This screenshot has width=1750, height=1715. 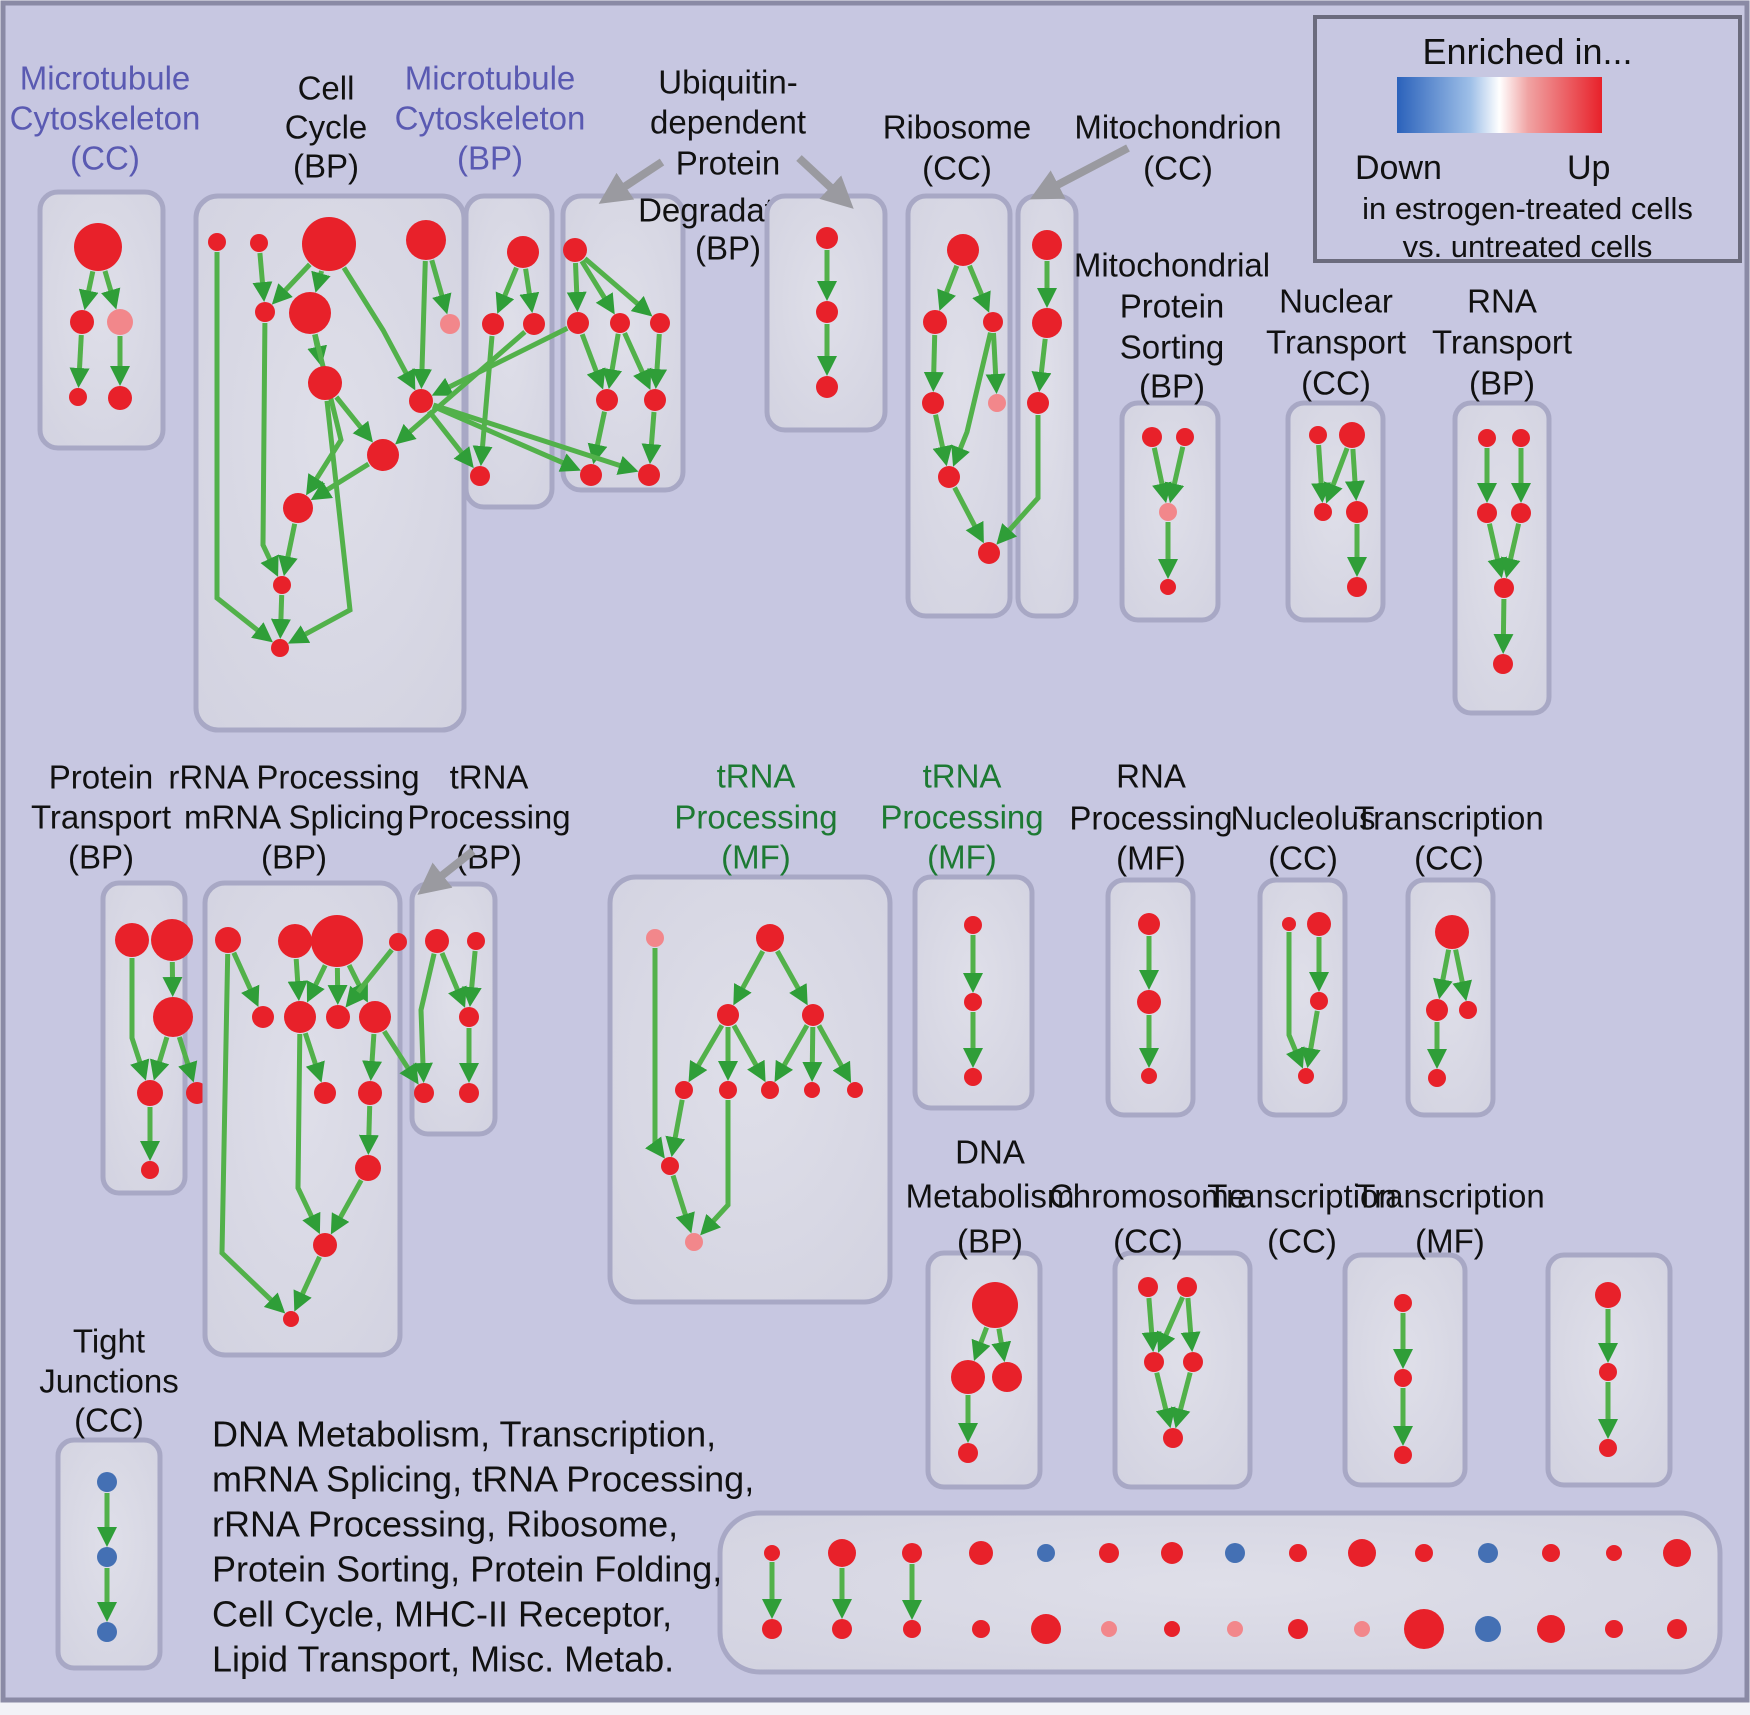 I want to click on cluster-label-dna-metabolism-bp-line0: DNA, so click(x=990, y=1152).